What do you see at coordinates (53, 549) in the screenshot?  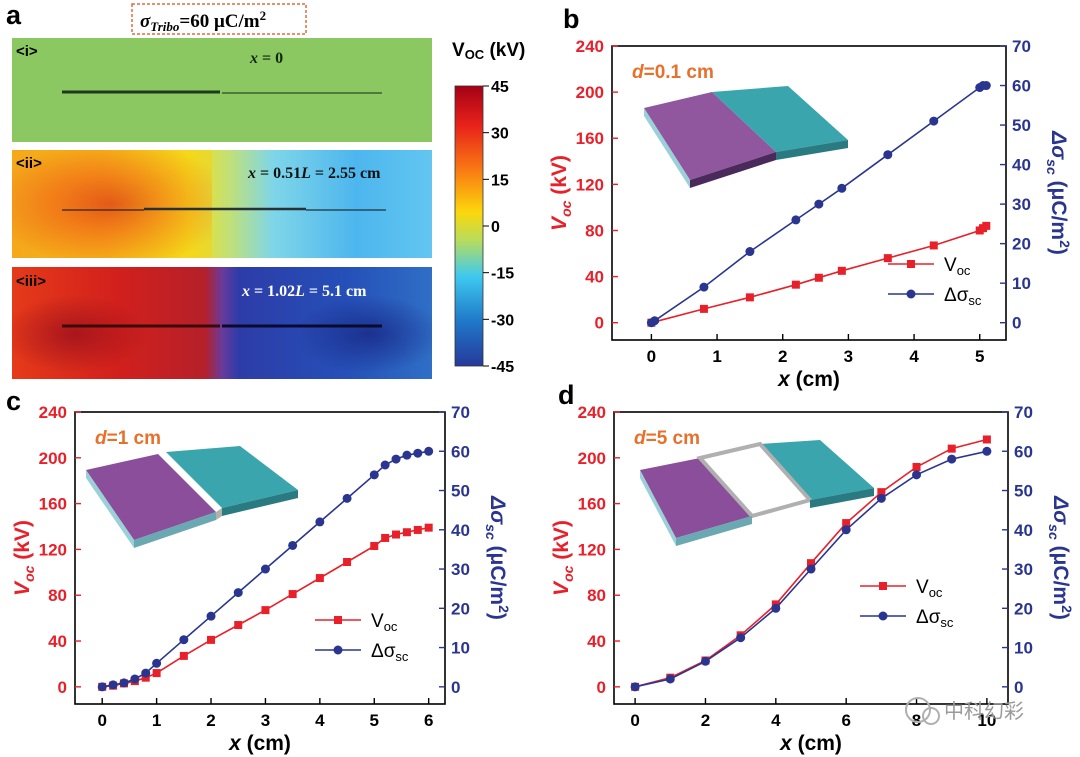 I see `y-left-tick-label: 120` at bounding box center [53, 549].